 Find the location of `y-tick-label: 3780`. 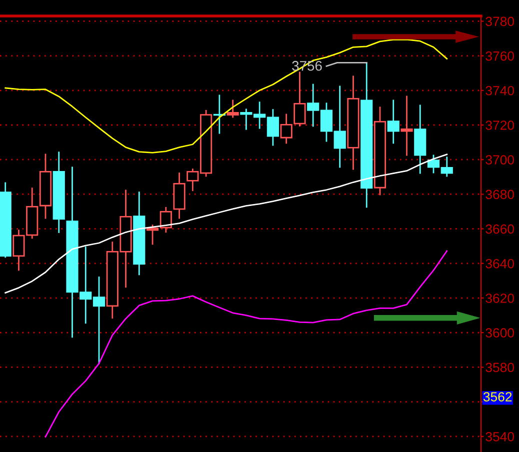

y-tick-label: 3780 is located at coordinates (500, 21).